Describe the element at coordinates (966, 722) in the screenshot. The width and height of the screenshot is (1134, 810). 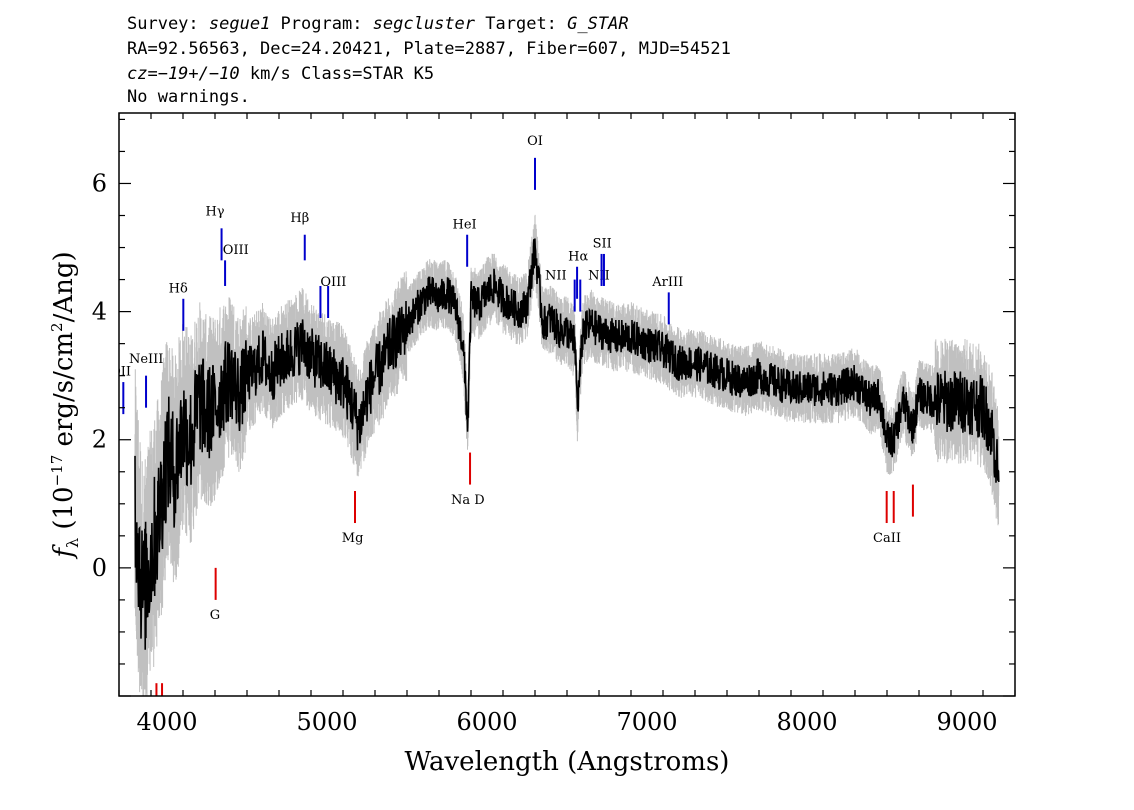
I see `x-tick-label: 9000` at that location.